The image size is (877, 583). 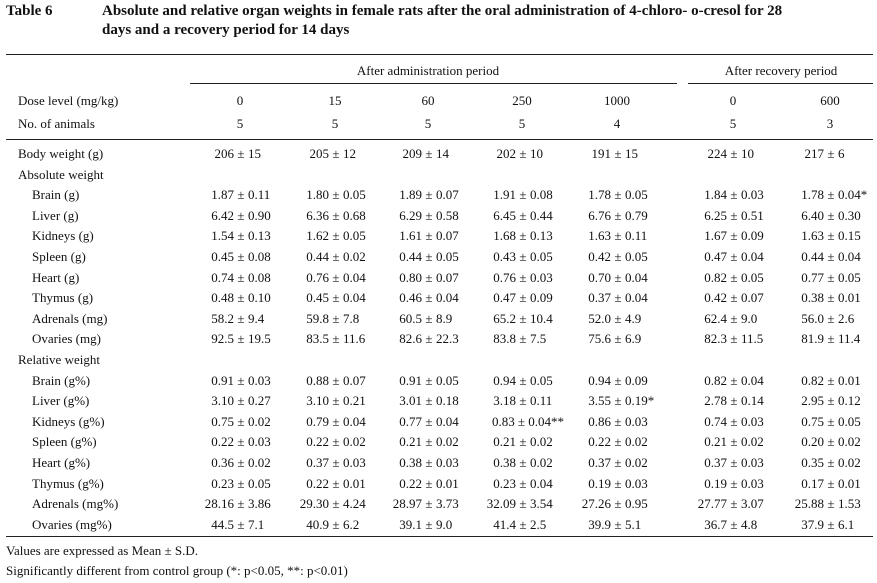 What do you see at coordinates (336, 483) in the screenshot?
I see `table-cell: 0.22 ±0.01` at bounding box center [336, 483].